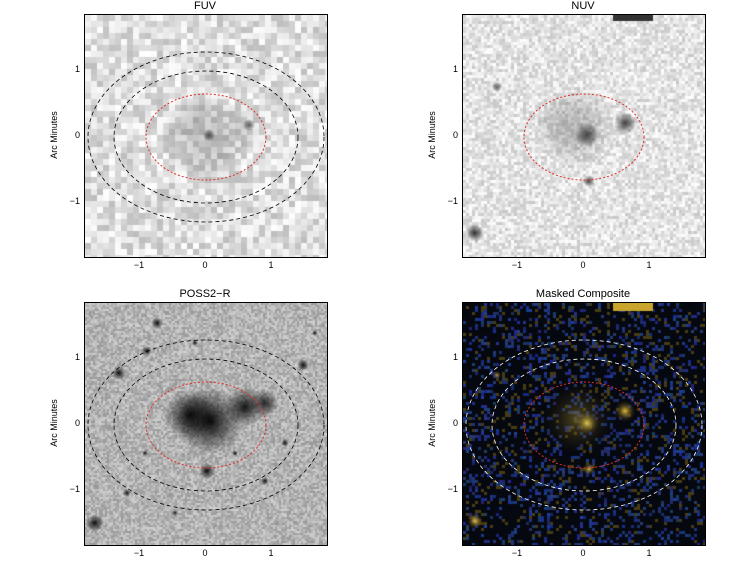  What do you see at coordinates (139, 553) in the screenshot?
I see `xtick-poss2r-m1: −1` at bounding box center [139, 553].